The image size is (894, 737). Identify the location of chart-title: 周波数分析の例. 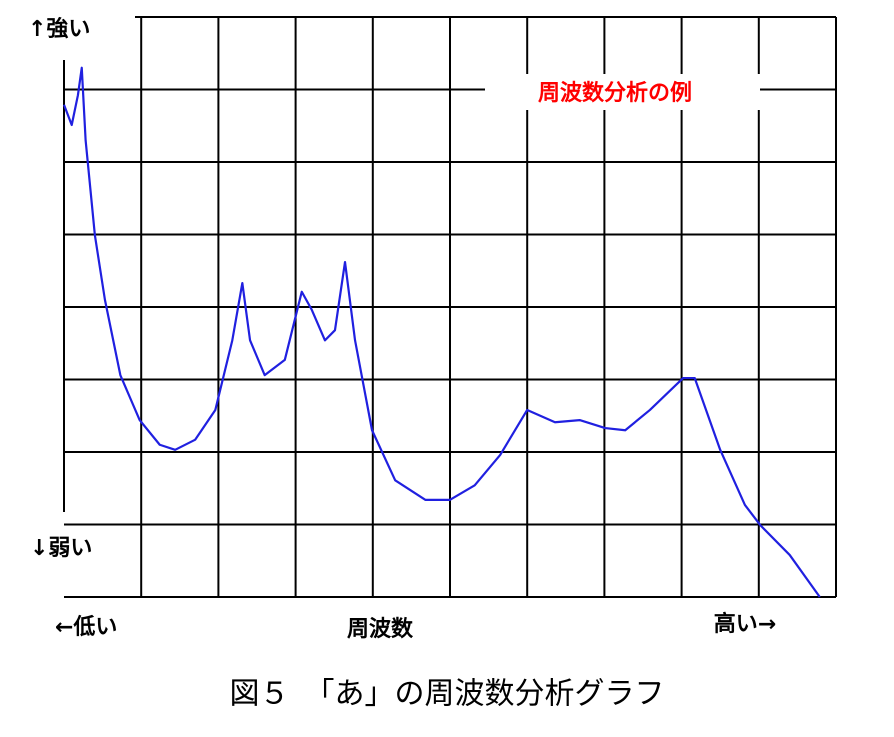
(615, 93).